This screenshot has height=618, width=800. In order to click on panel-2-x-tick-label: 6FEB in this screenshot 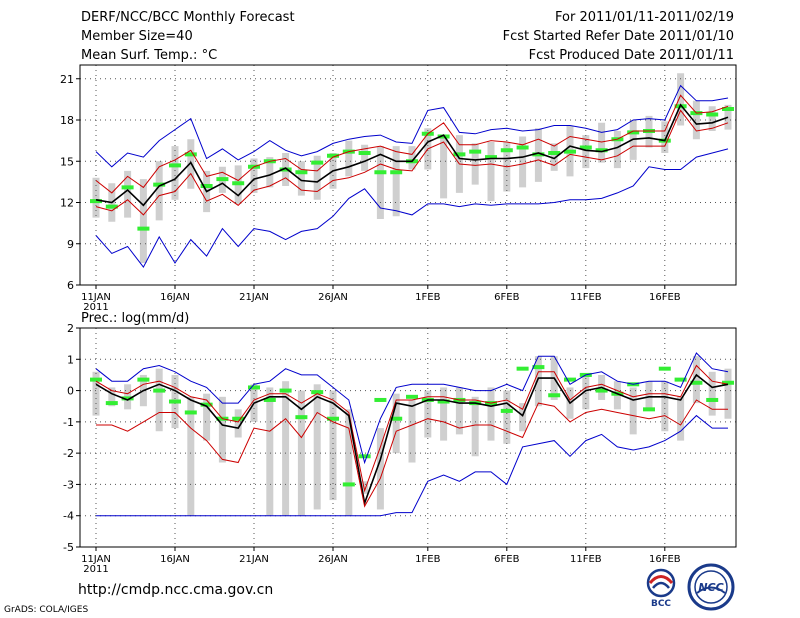, I will do `click(506, 559)`.